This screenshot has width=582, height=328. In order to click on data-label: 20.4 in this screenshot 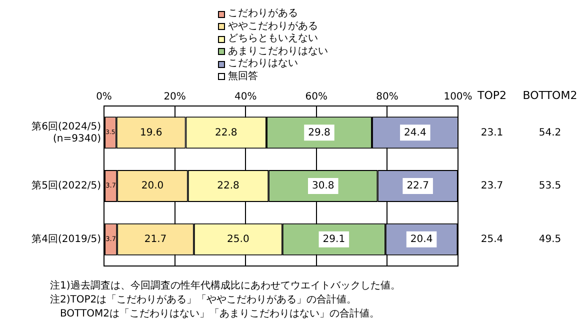, I will do `click(421, 239)`.